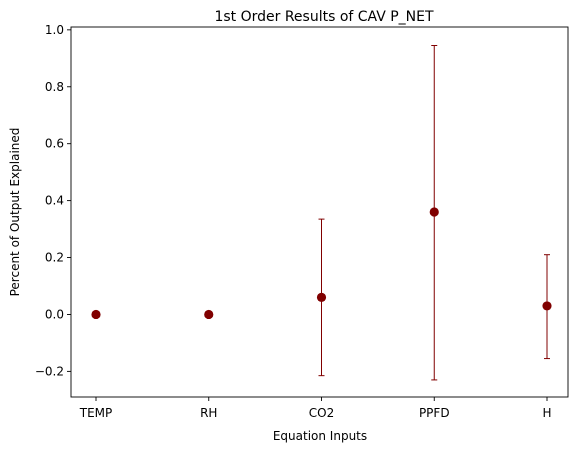 Image resolution: width=579 pixels, height=453 pixels. I want to click on y-tick-label: 0.6, so click(54, 144).